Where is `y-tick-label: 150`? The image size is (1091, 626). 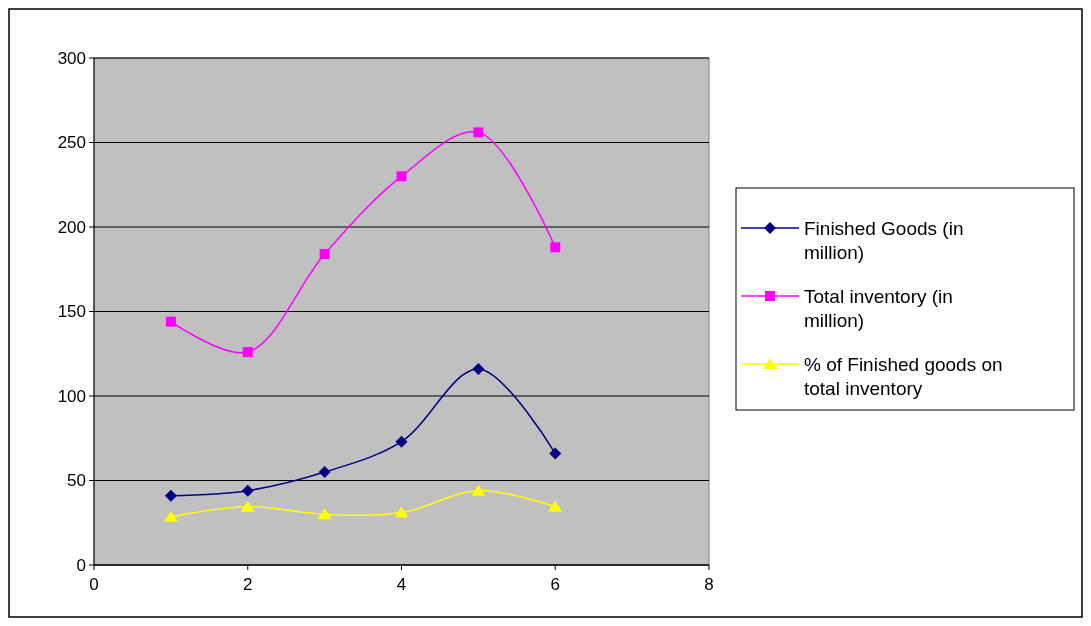
y-tick-label: 150 is located at coordinates (71, 312).